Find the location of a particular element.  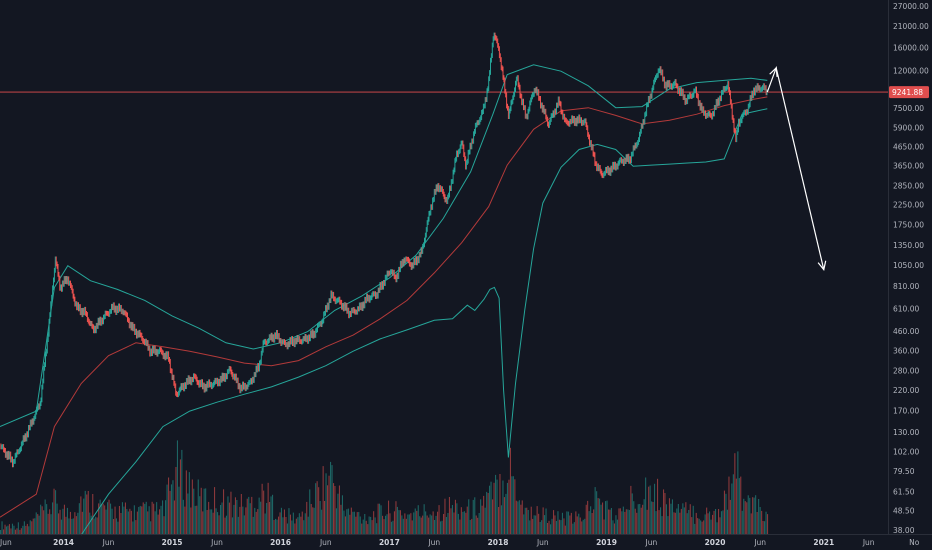

x-tick-label: 2021 is located at coordinates (823, 542).